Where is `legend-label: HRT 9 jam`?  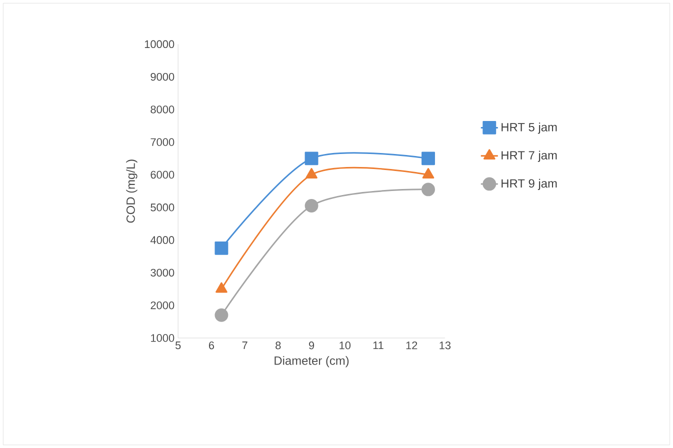
legend-label: HRT 9 jam is located at coordinates (529, 184).